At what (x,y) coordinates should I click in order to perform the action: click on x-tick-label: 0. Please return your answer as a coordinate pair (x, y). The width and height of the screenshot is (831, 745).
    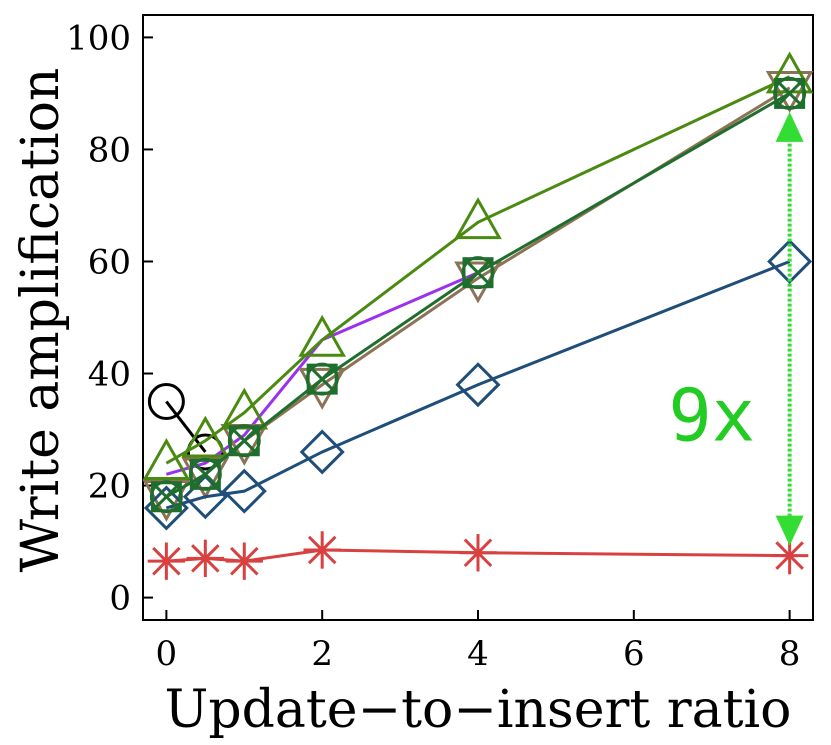
    Looking at the image, I should click on (167, 654).